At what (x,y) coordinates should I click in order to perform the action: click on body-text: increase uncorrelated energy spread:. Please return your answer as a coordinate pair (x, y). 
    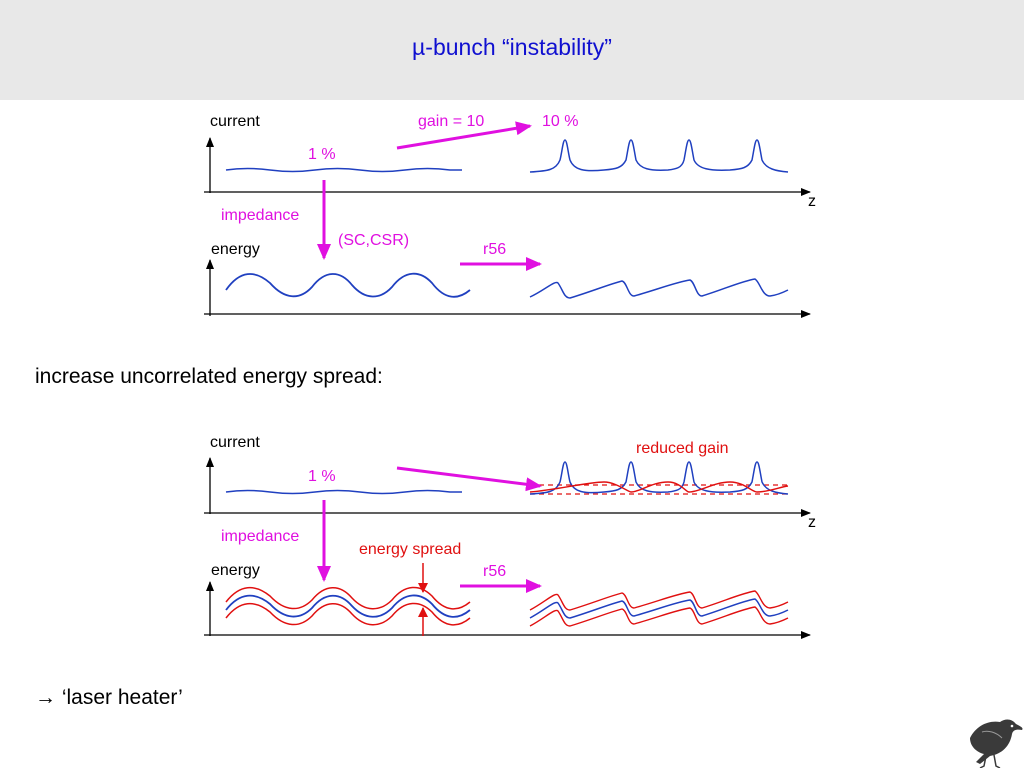
    Looking at the image, I should click on (209, 376).